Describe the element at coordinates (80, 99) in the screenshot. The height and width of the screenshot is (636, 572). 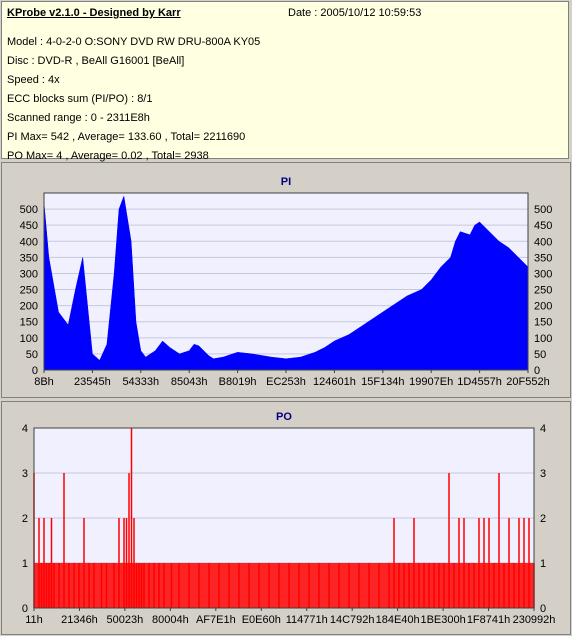
I see `ecc-line: ECC blocks sum (PI/PO) : 8/1` at that location.